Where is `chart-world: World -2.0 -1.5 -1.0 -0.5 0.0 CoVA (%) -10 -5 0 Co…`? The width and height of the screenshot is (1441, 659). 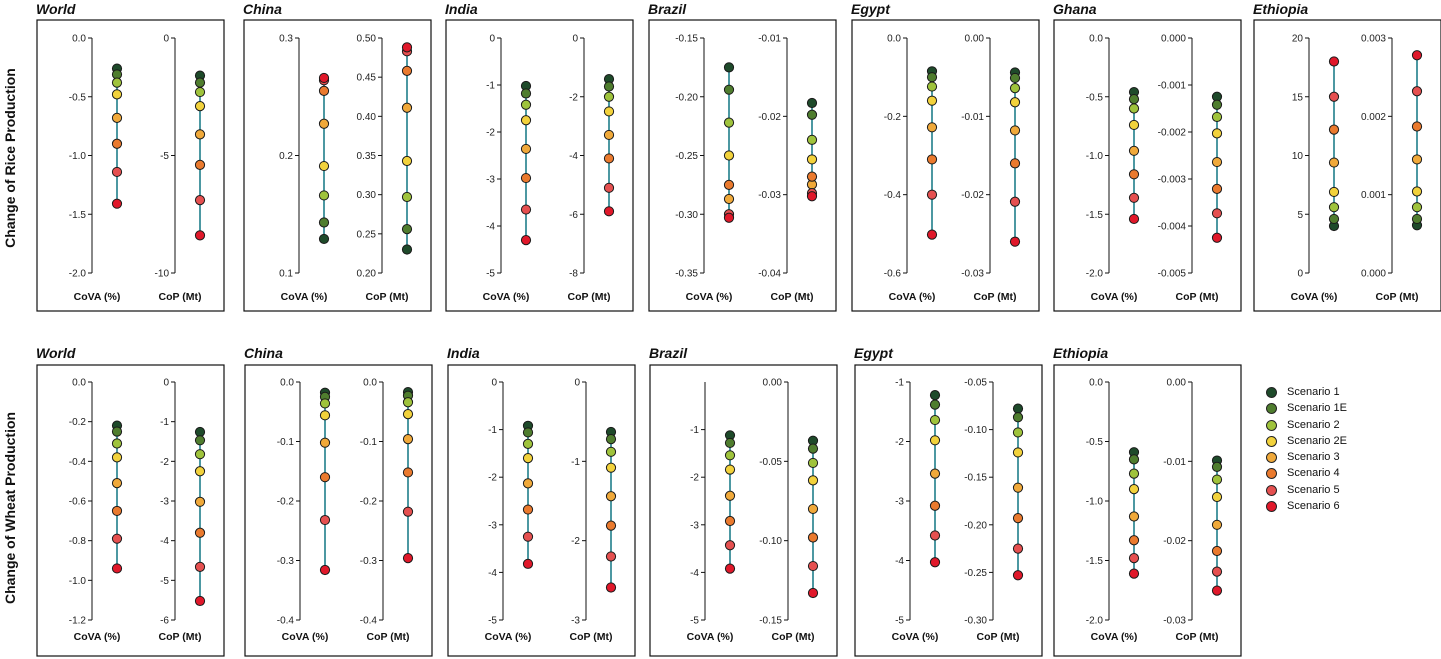
chart-world: World -2.0 -1.5 -1.0 -0.5 0.0 CoVA (%) -10 -5 0 Co… is located at coordinates (130, 156).